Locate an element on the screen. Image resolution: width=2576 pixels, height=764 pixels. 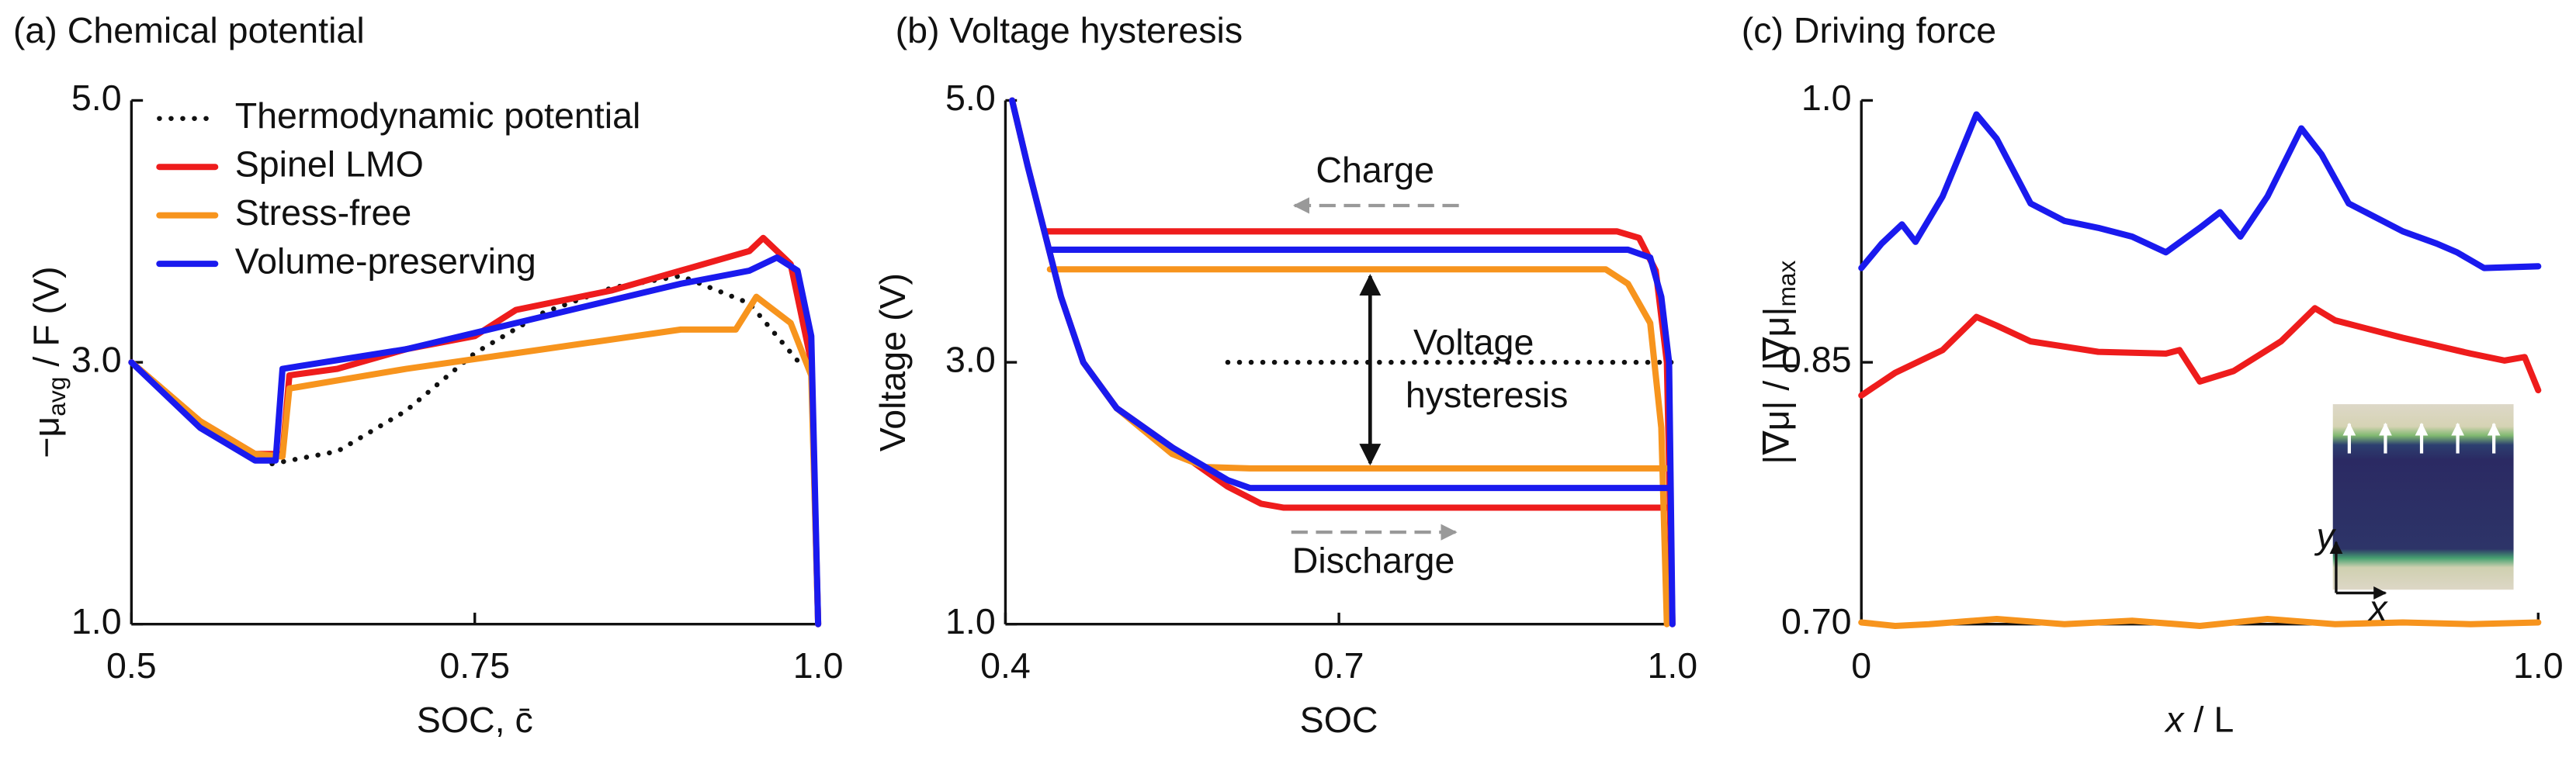
annotation-arrows is located at coordinates (1375, 369).